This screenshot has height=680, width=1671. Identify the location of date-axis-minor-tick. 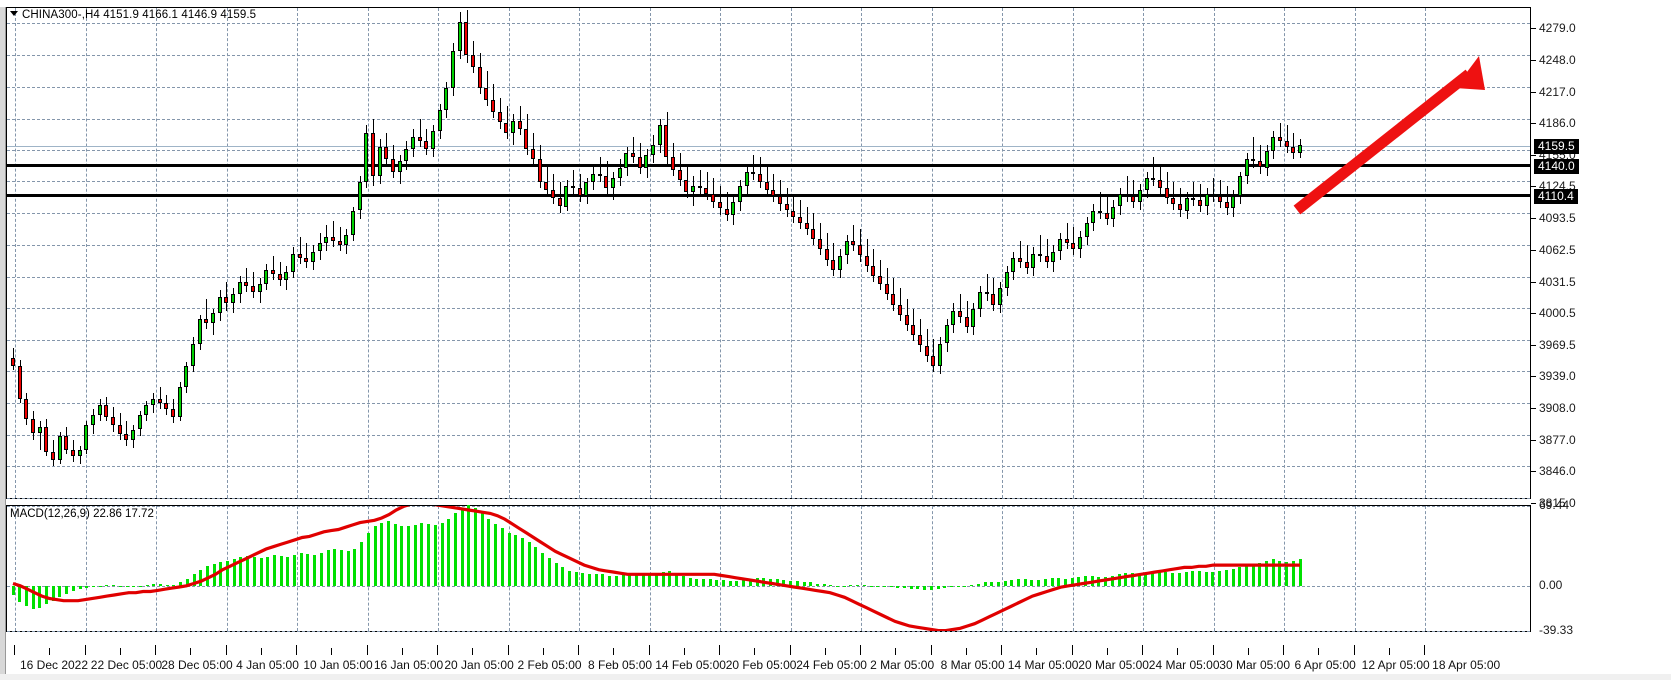
(1248, 651).